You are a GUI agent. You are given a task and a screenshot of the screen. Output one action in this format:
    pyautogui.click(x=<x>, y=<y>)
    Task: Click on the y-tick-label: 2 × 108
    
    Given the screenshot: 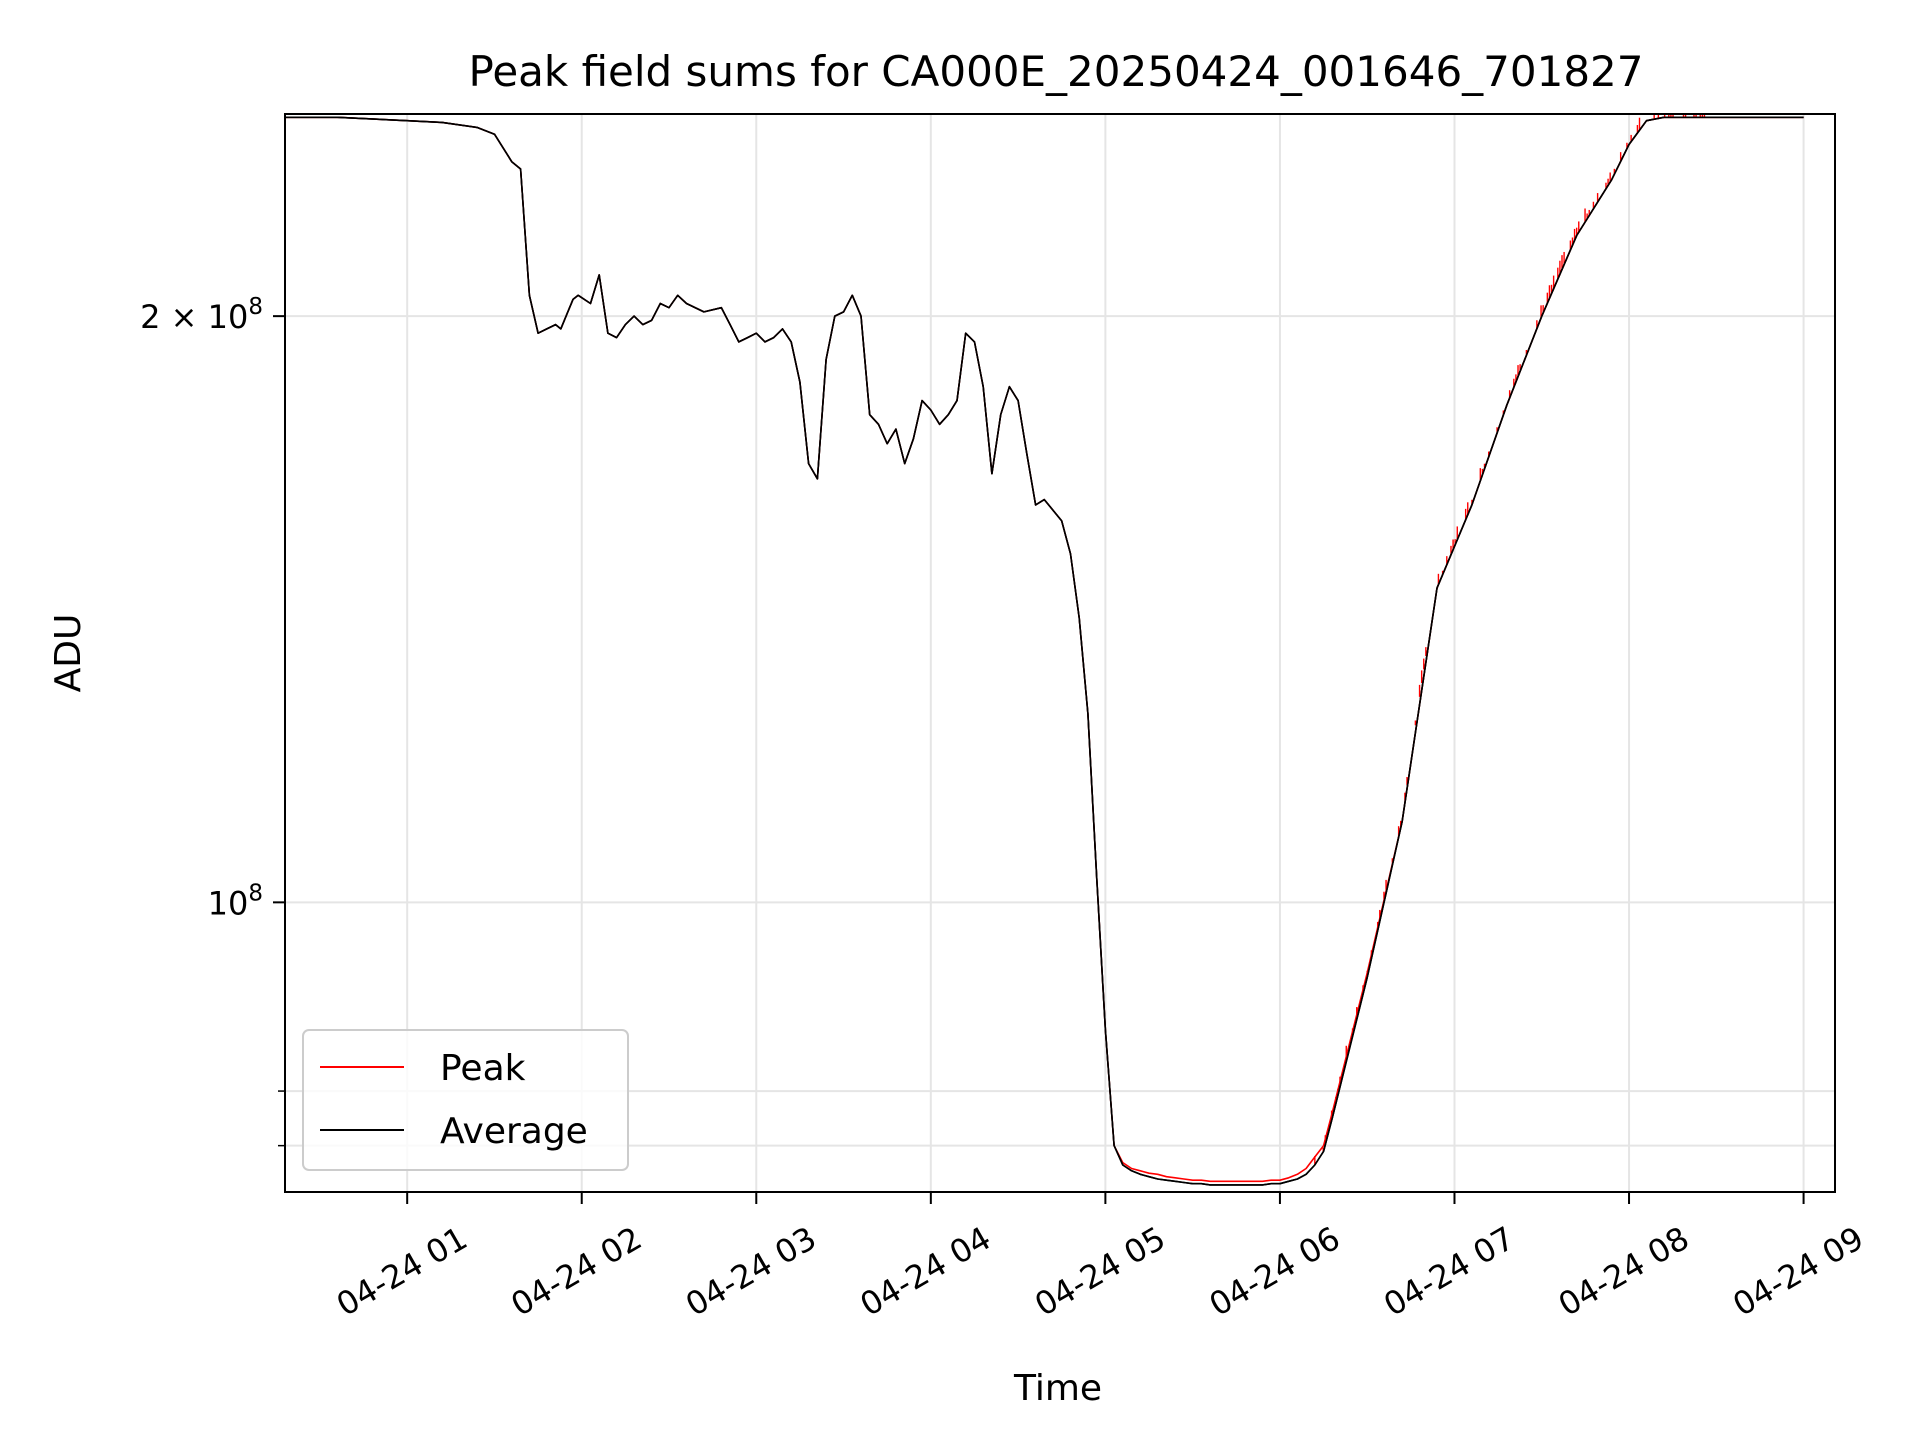 What is the action you would take?
    pyautogui.click(x=201, y=315)
    